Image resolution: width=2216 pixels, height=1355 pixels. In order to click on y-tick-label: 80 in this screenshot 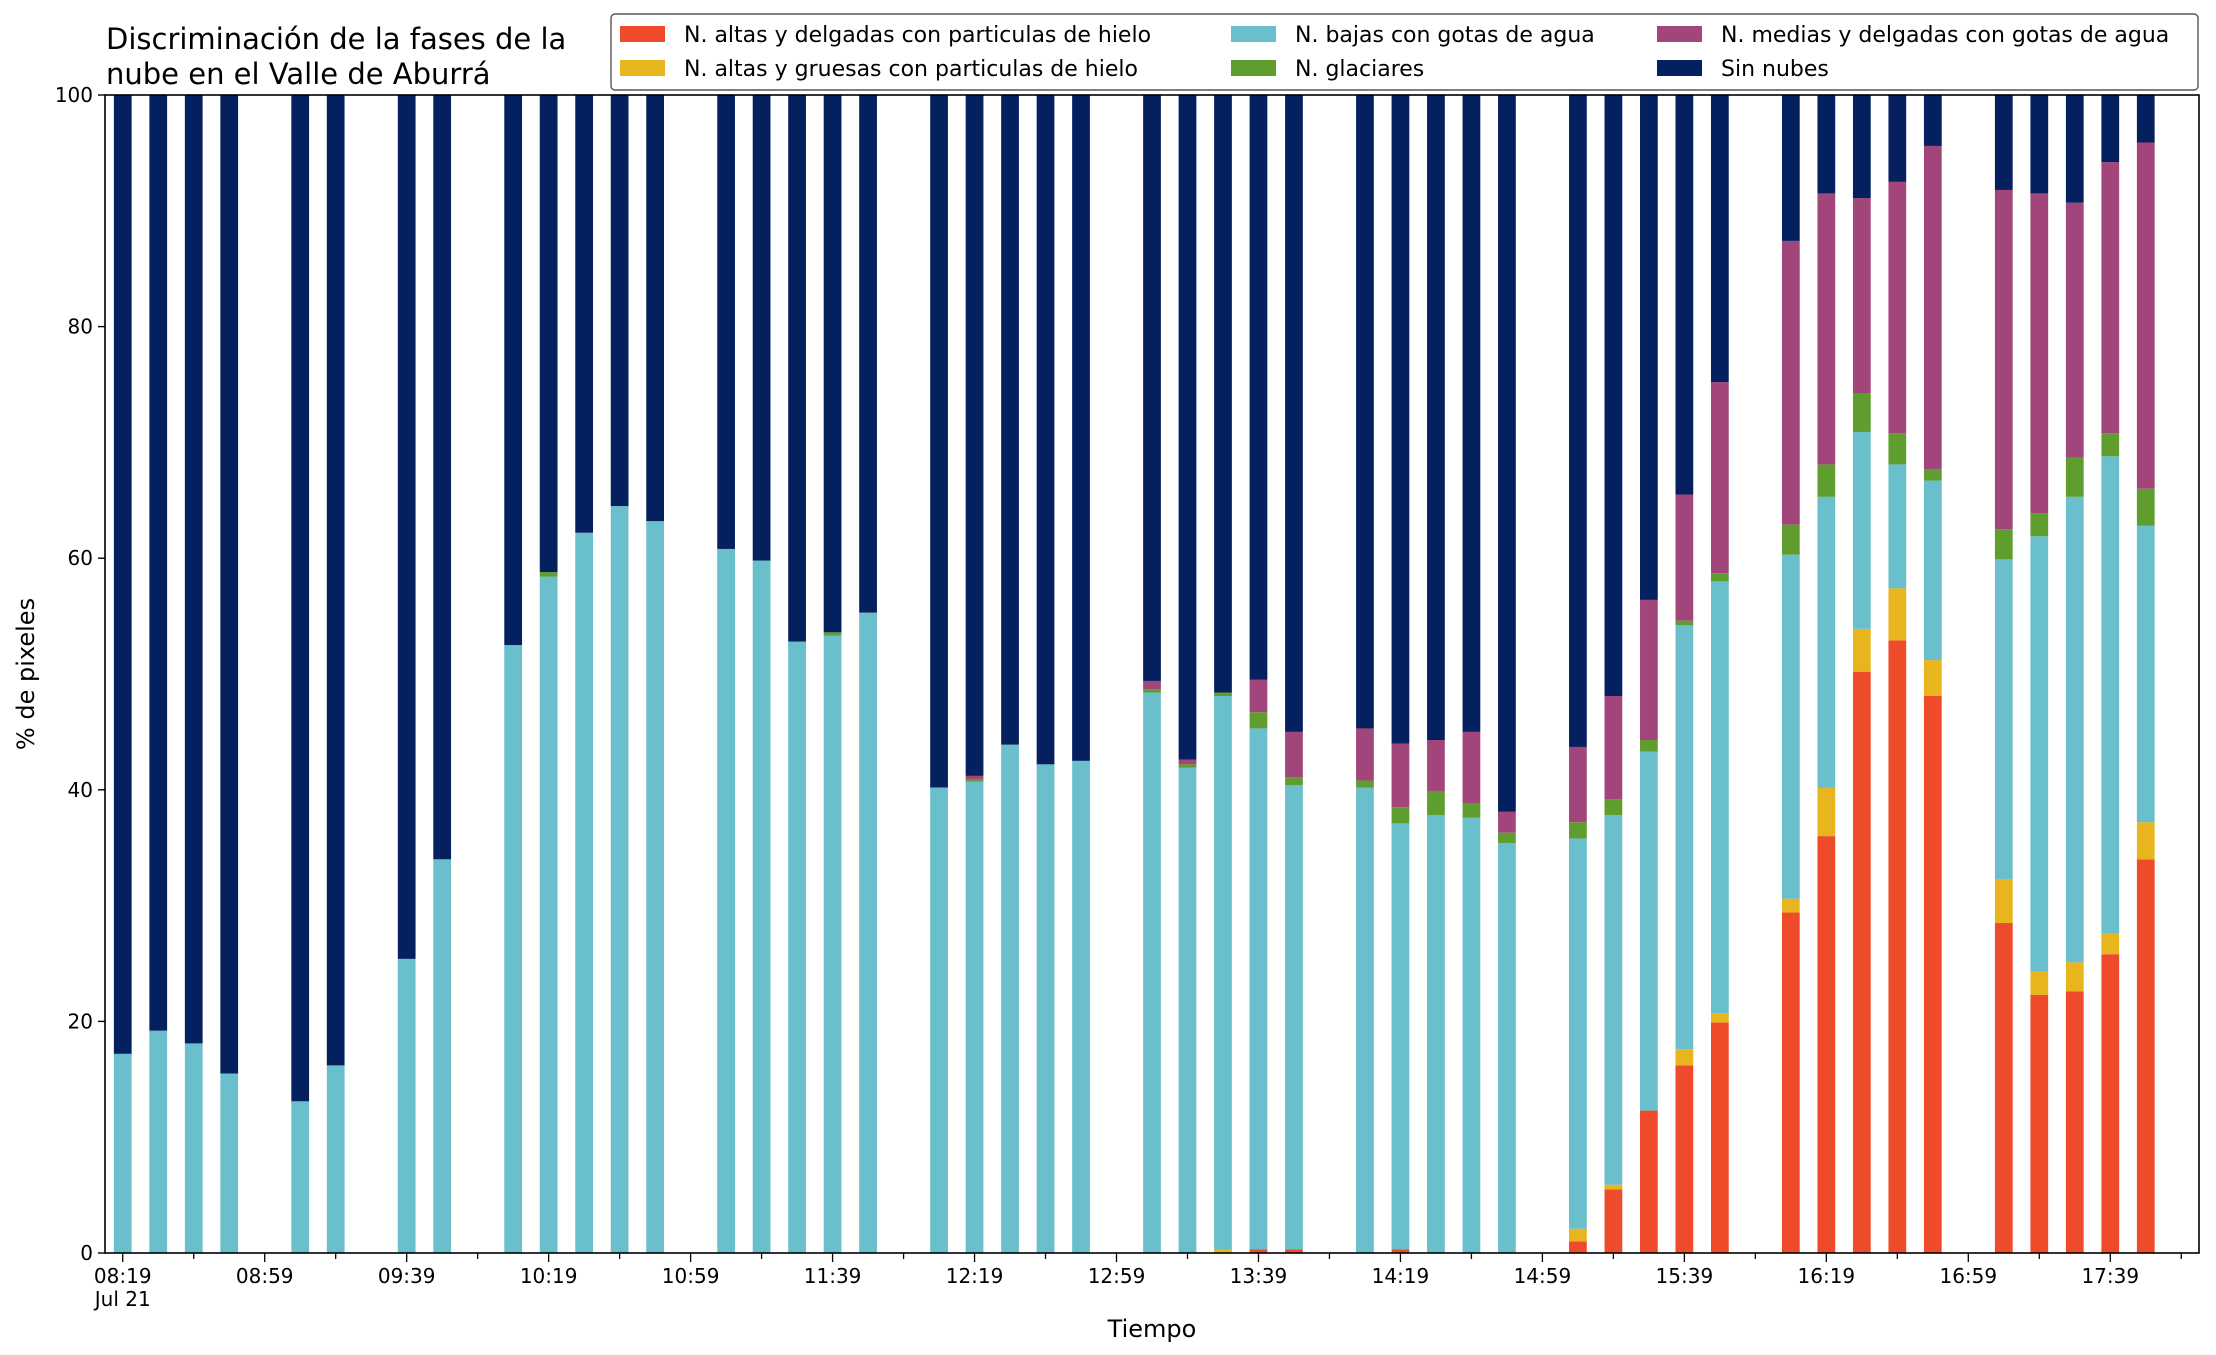, I will do `click(80, 327)`.